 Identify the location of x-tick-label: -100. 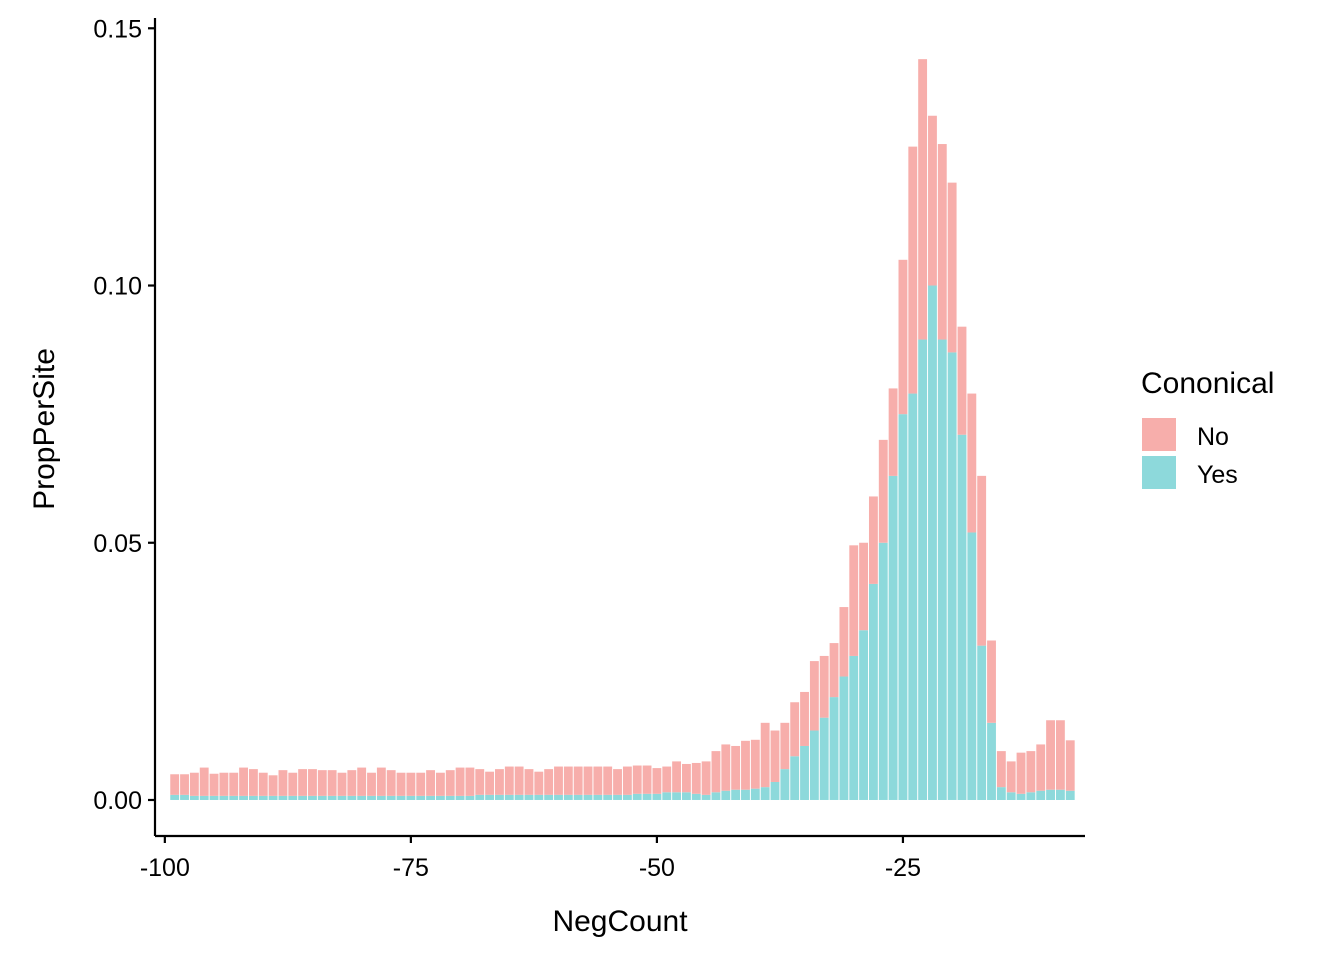
(165, 868).